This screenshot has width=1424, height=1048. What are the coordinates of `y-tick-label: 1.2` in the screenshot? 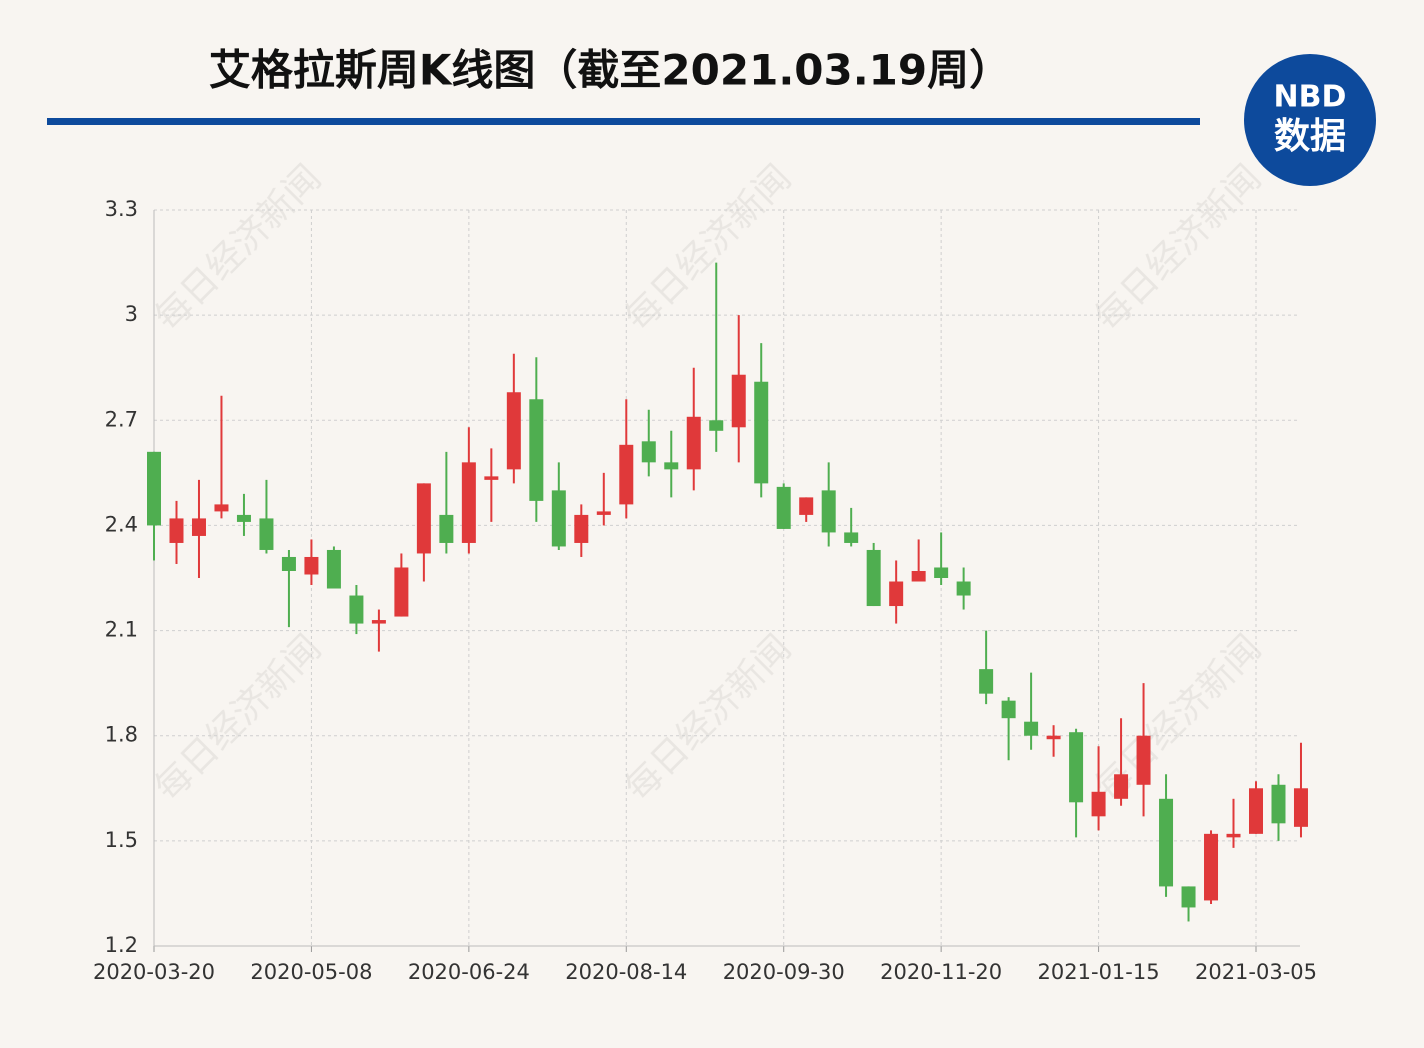 It's located at (121, 945).